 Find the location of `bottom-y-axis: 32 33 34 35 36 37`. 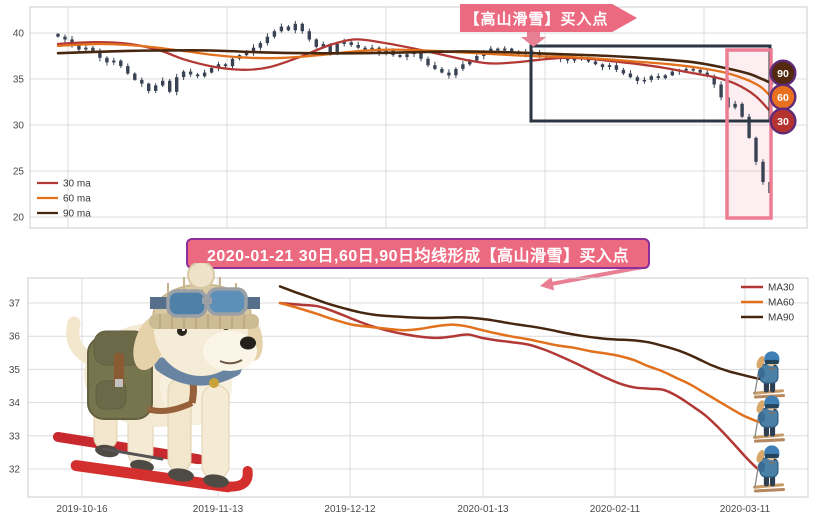

bottom-y-axis: 32 33 34 35 36 37 is located at coordinates (15, 387).